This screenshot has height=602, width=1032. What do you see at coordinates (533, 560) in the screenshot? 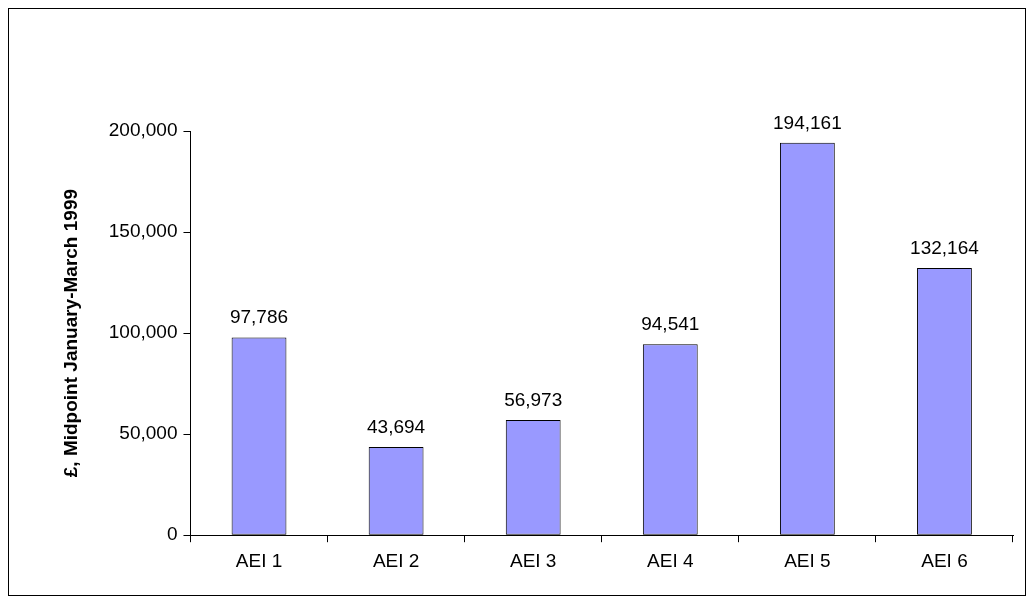
I see `x-tick-label: AEI 3` at bounding box center [533, 560].